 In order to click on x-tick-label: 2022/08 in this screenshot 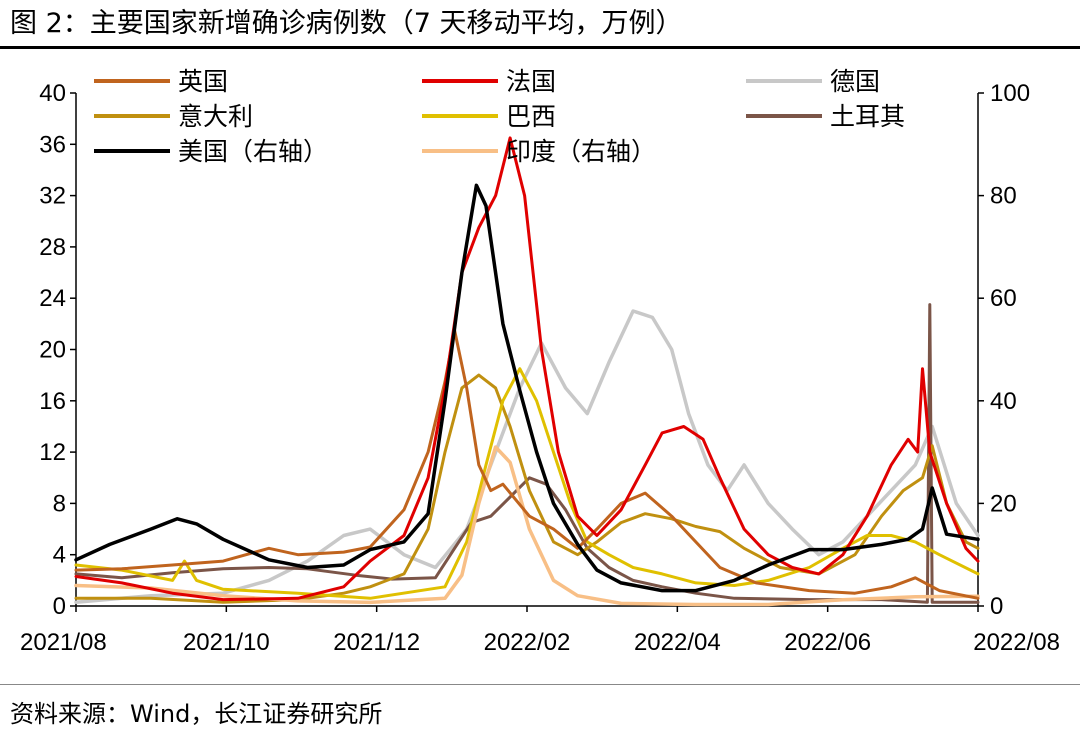, I will do `click(1016, 642)`.